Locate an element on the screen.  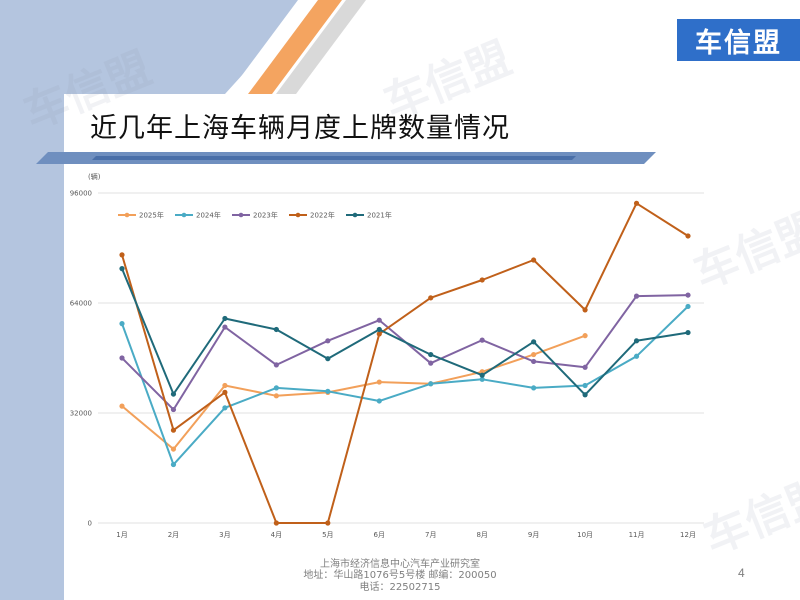
y-tick-label: 96000 is located at coordinates (81, 194).